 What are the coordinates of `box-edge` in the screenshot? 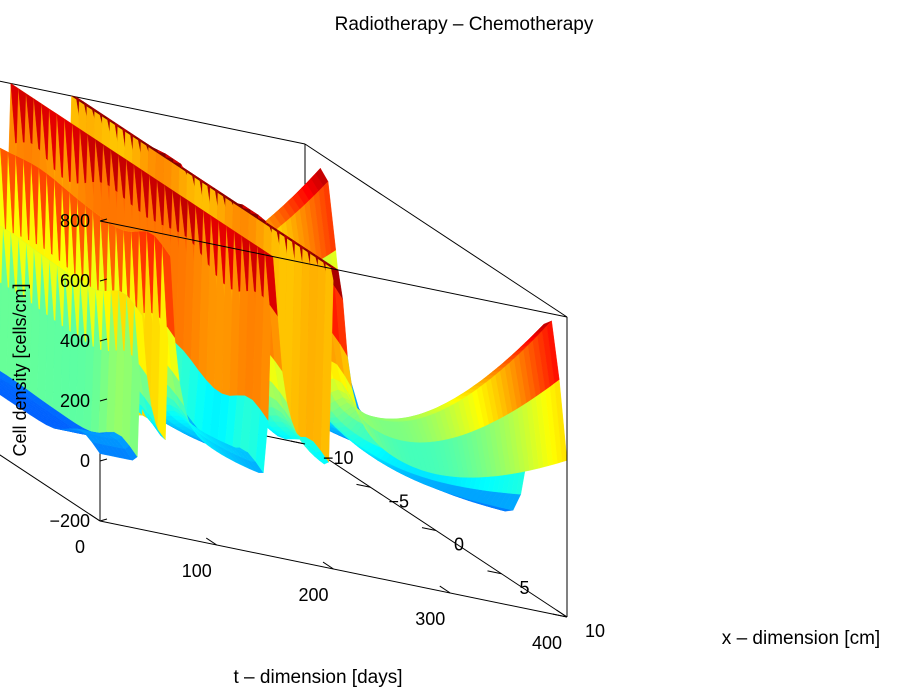 It's located at (436, 230).